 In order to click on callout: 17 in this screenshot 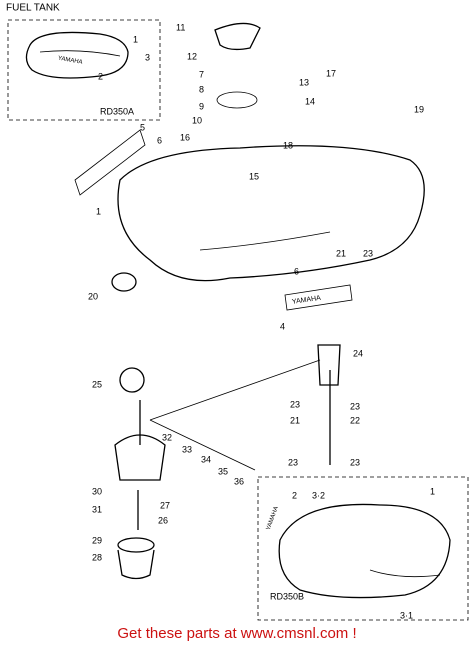, I will do `click(331, 73)`.